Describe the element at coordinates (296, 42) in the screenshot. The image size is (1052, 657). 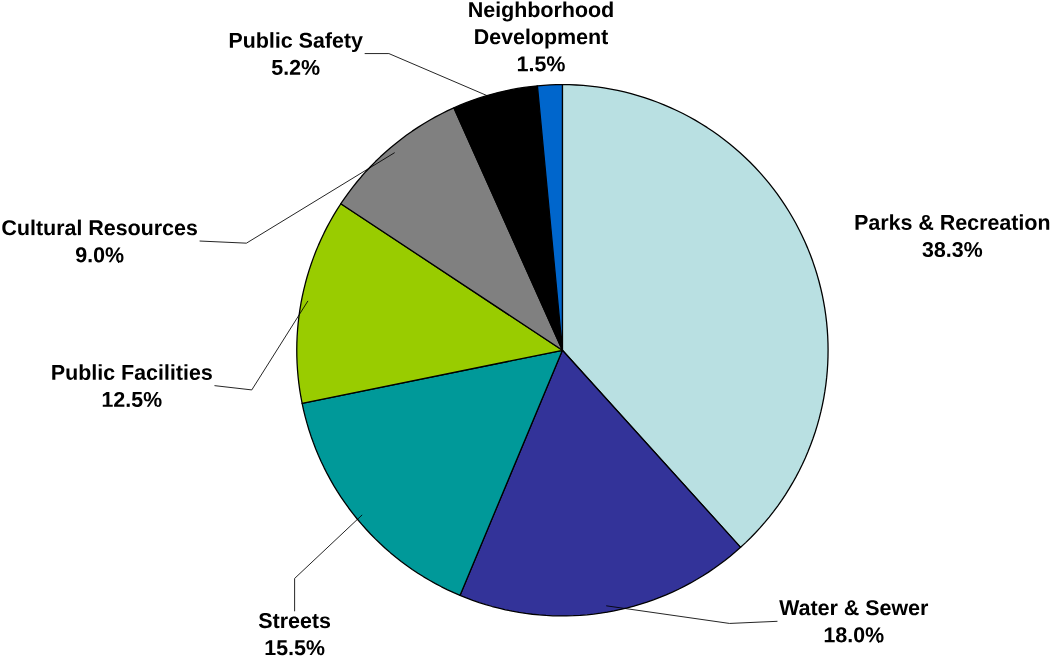
I see `slice-label: Public Safety` at that location.